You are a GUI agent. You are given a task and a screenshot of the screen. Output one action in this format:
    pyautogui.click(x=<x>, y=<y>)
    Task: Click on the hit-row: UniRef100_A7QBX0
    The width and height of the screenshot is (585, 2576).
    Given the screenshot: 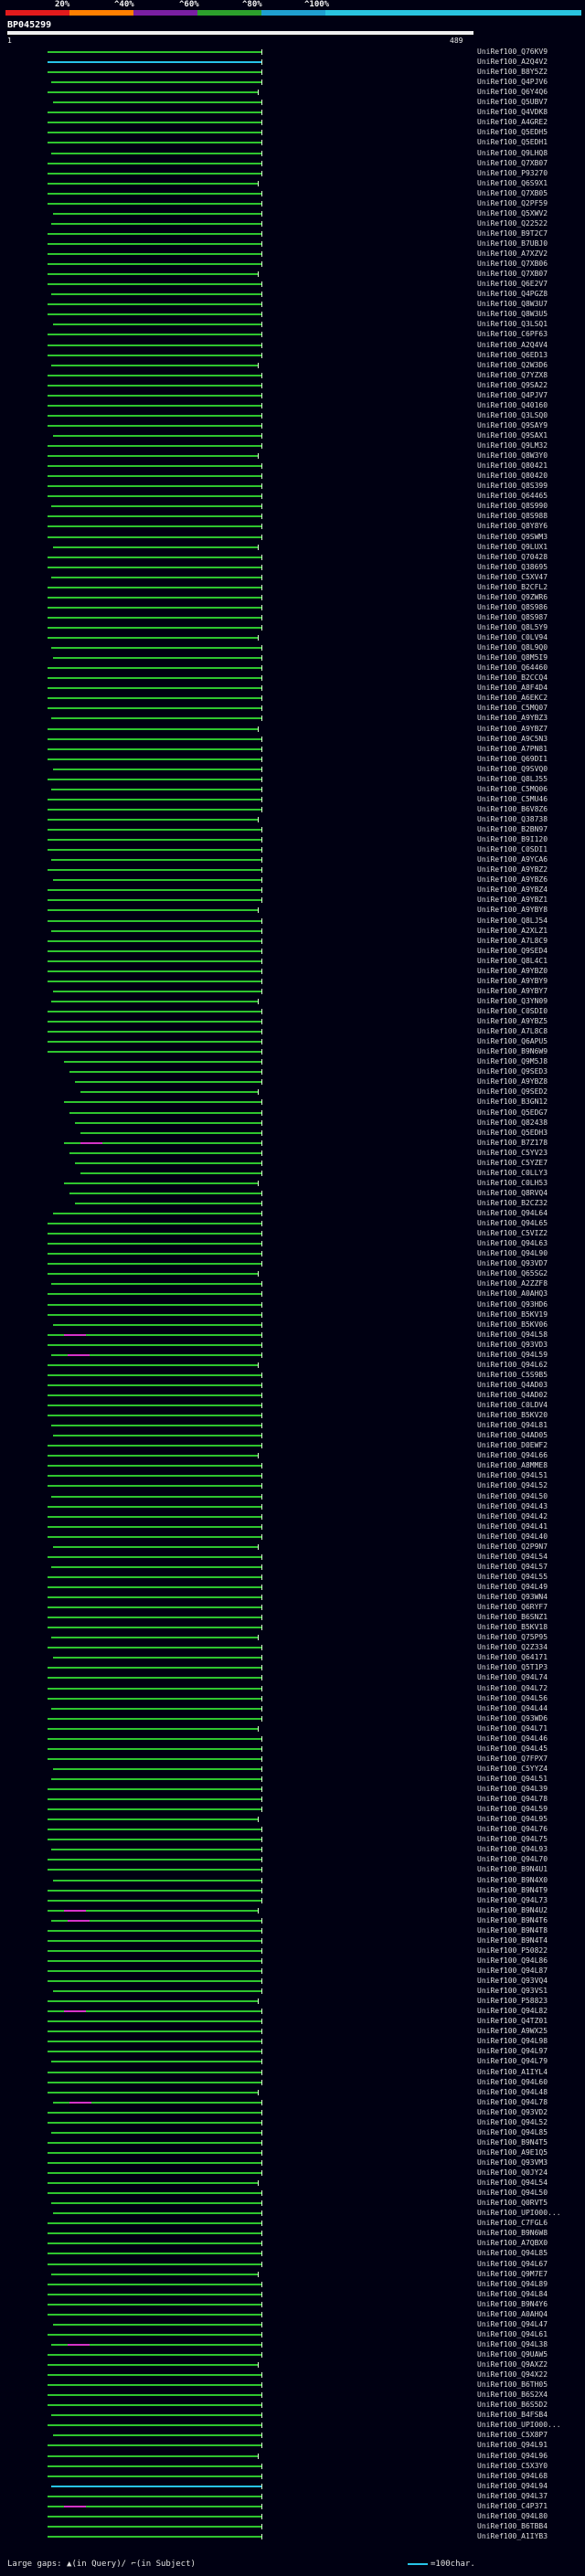 What is the action you would take?
    pyautogui.click(x=293, y=2243)
    